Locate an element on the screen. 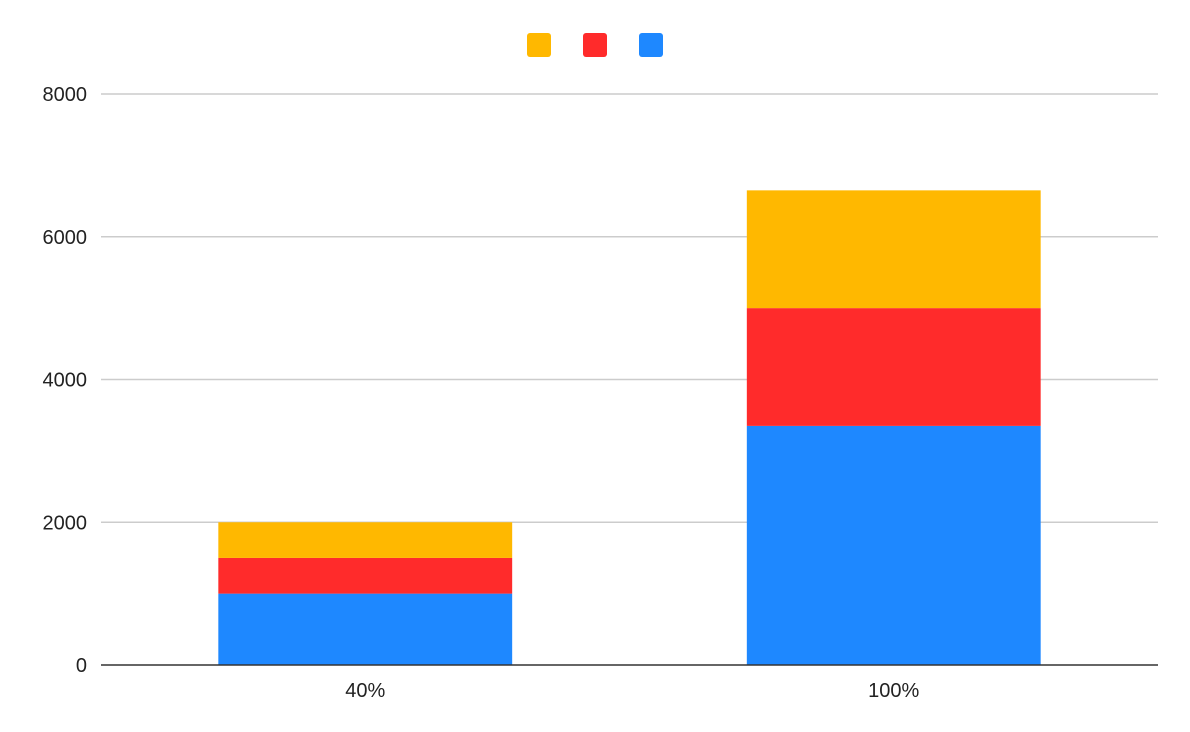 The image size is (1190, 732). y-axis-tick-labels: 0 2000 4000 6000 8000 is located at coordinates (65, 380).